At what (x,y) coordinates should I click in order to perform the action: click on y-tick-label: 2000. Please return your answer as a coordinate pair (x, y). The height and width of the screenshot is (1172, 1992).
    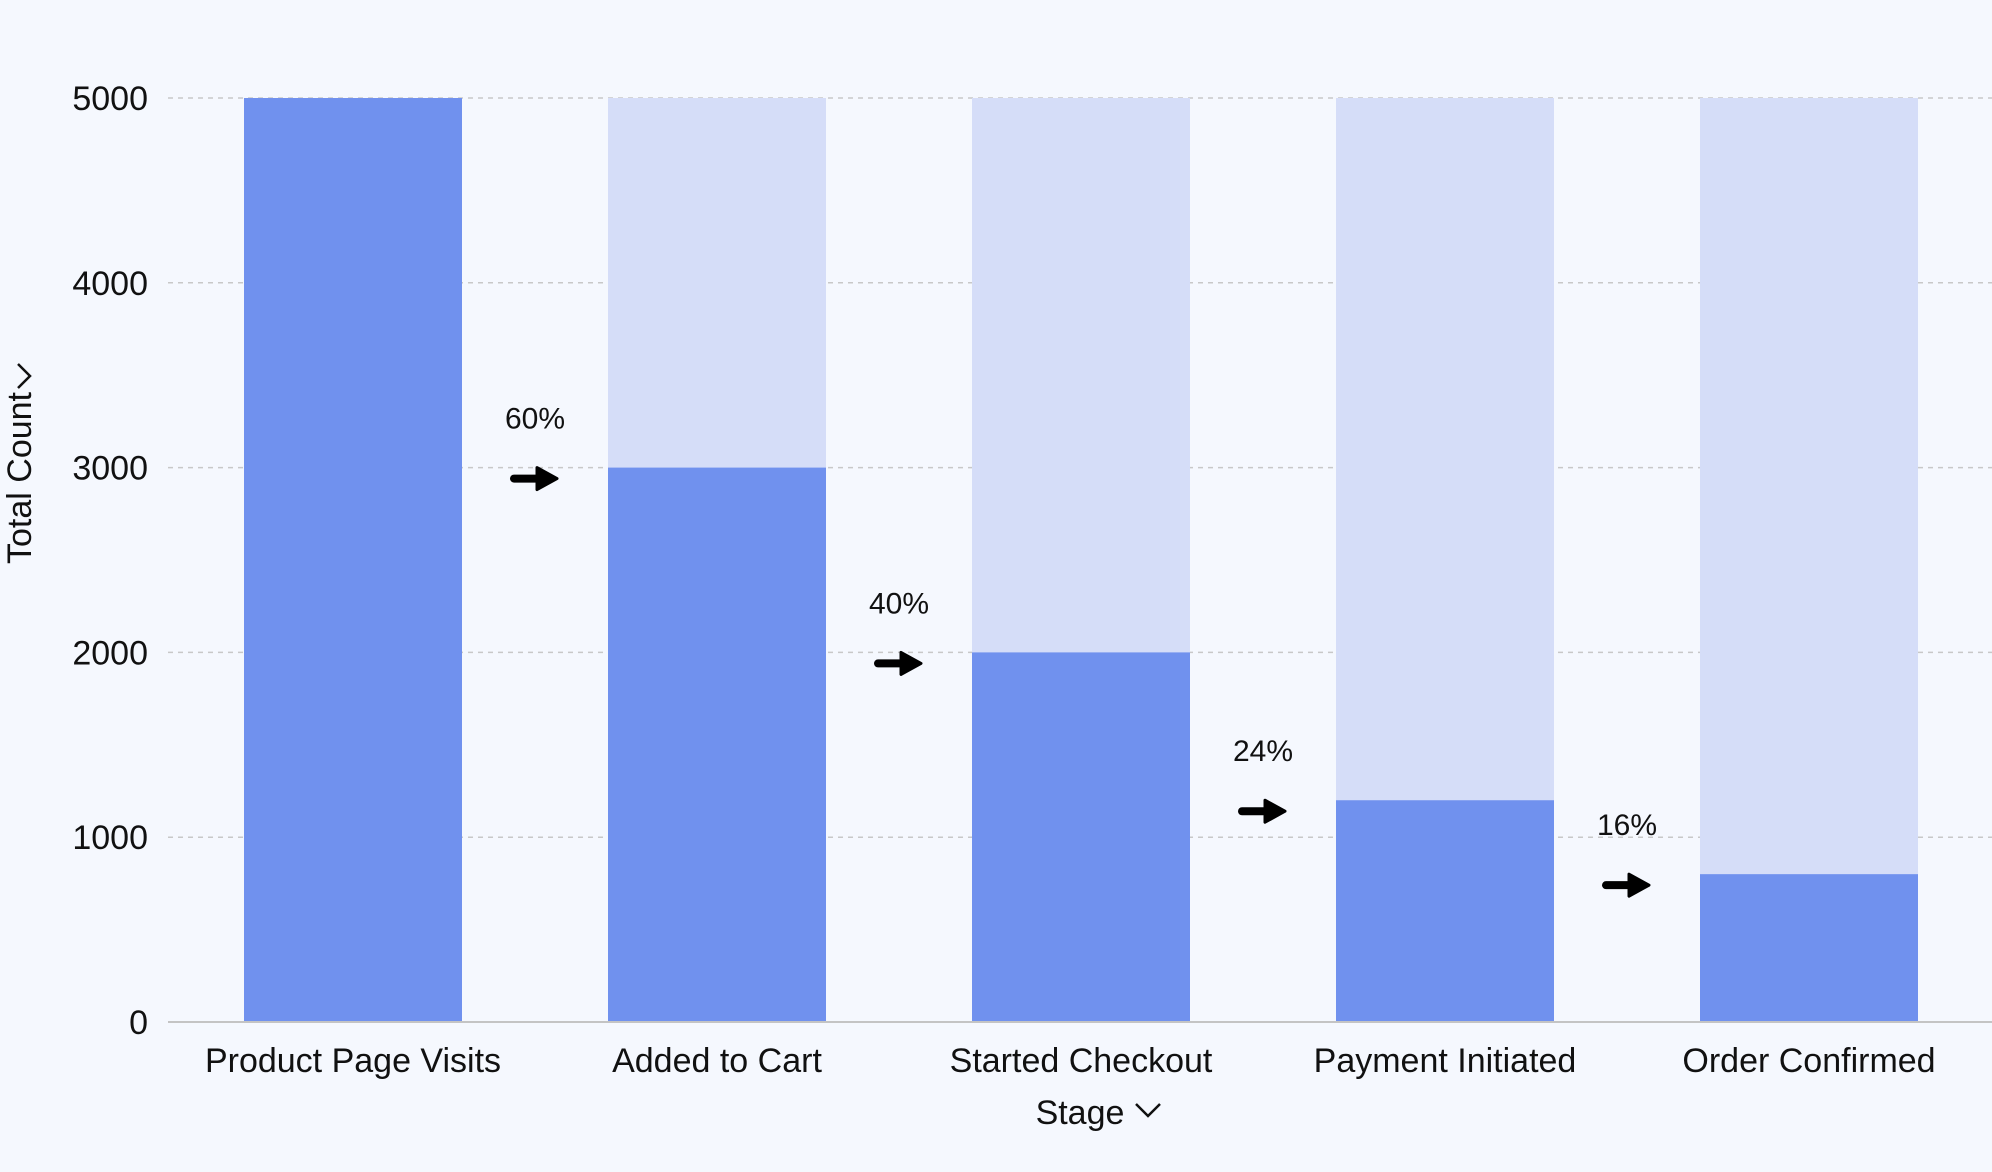
    Looking at the image, I should click on (110, 653).